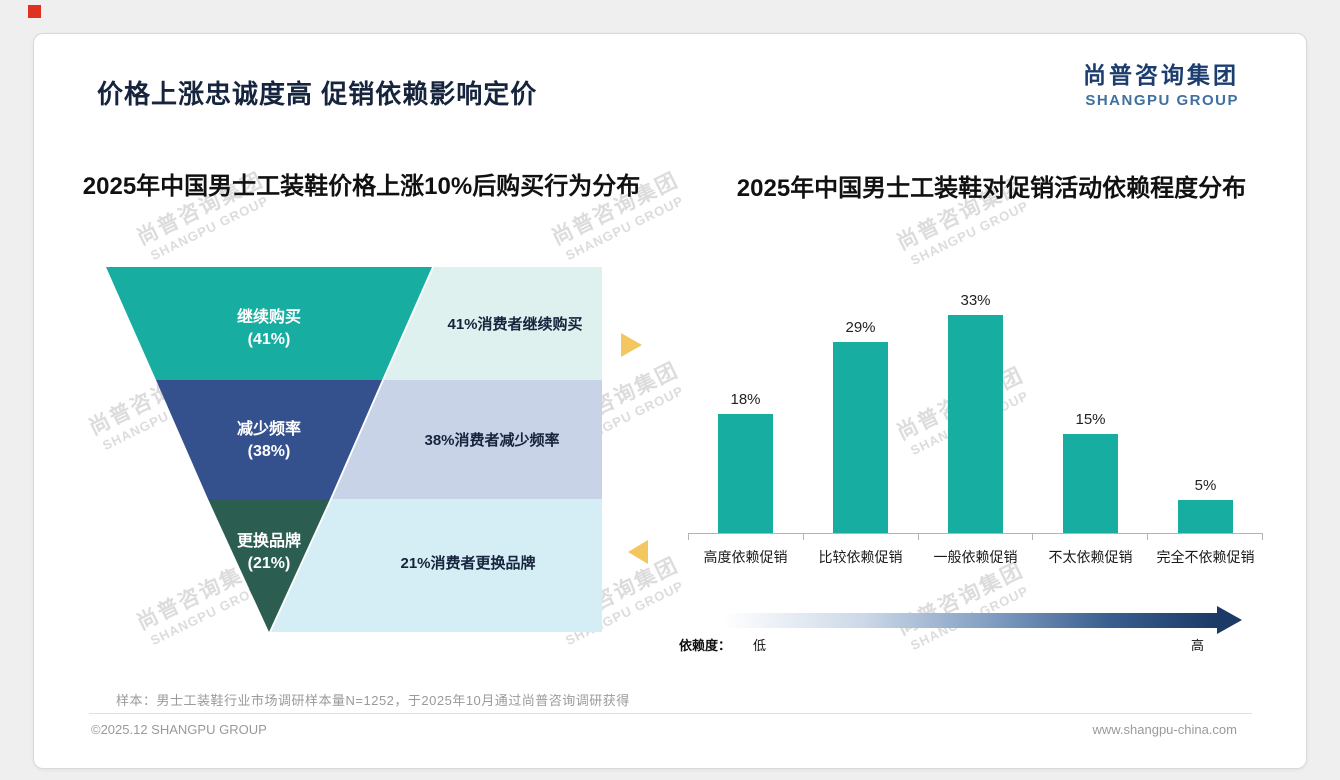  Describe the element at coordinates (1205, 557) in the screenshot. I see `bar-category-label: 完全不依赖促销` at that location.